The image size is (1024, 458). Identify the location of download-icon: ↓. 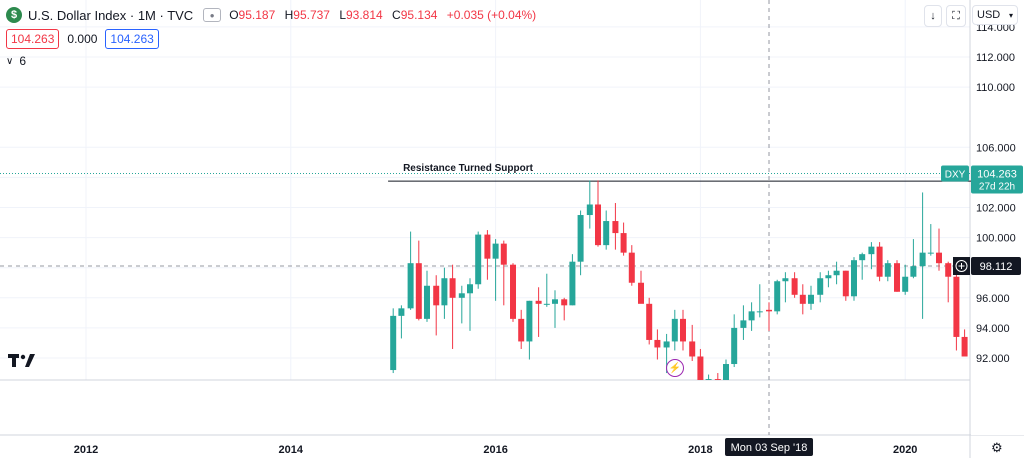
(933, 16).